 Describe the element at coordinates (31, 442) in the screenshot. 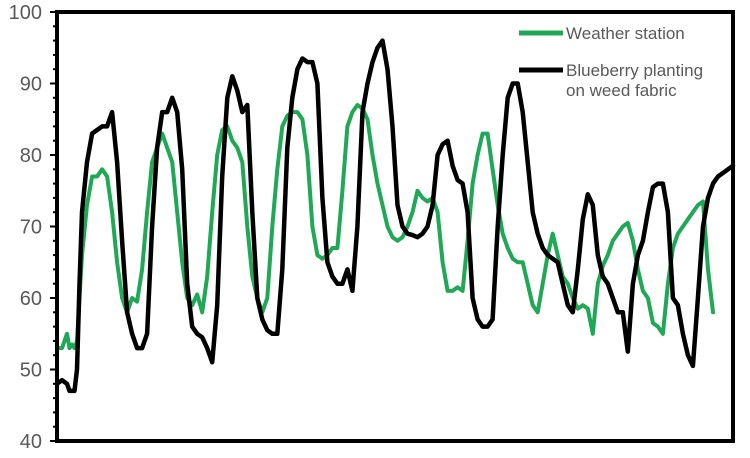

I see `y-tick-label: 40` at that location.